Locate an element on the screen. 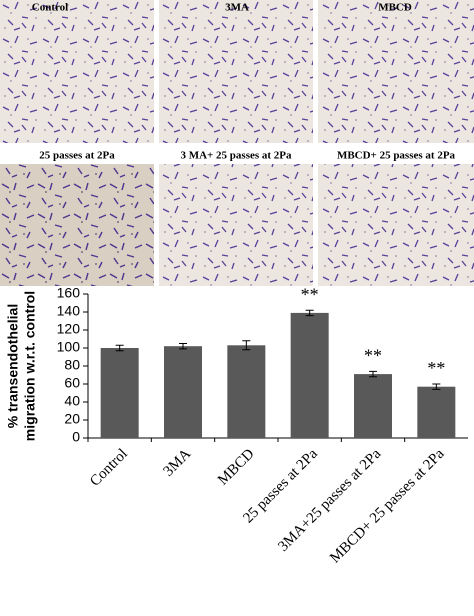 Image resolution: width=474 pixels, height=616 pixels. y-tick-label: 140 is located at coordinates (69, 311).